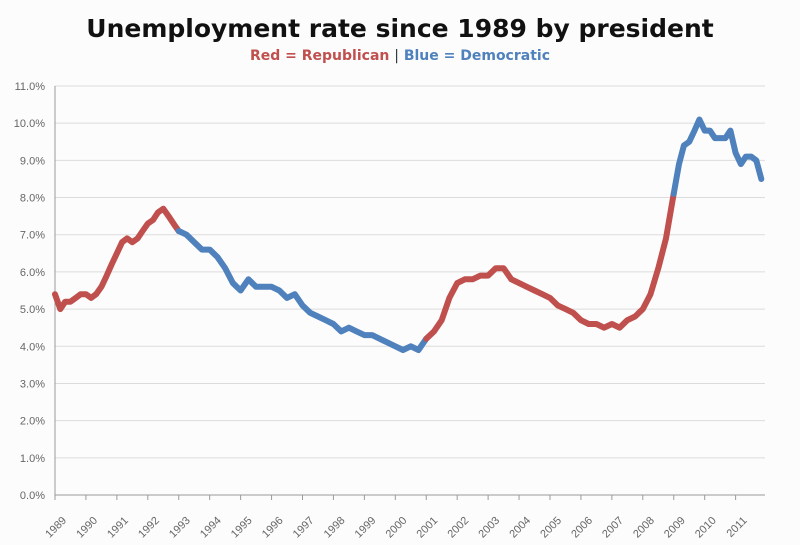  I want to click on x-tick-label: 1999, so click(366, 528).